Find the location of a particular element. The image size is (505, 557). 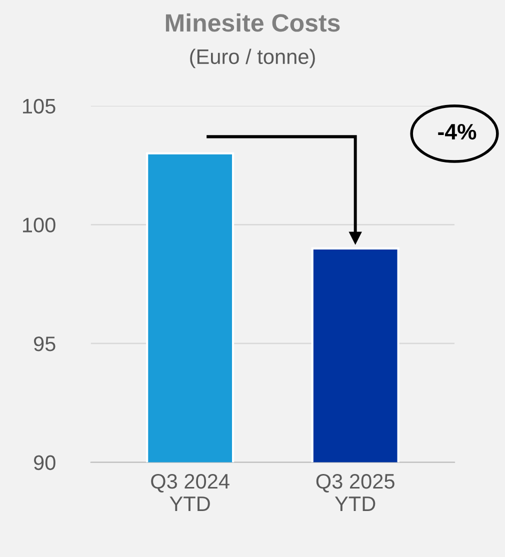

chart-subtitle: (Euro / tonne) is located at coordinates (252, 58).